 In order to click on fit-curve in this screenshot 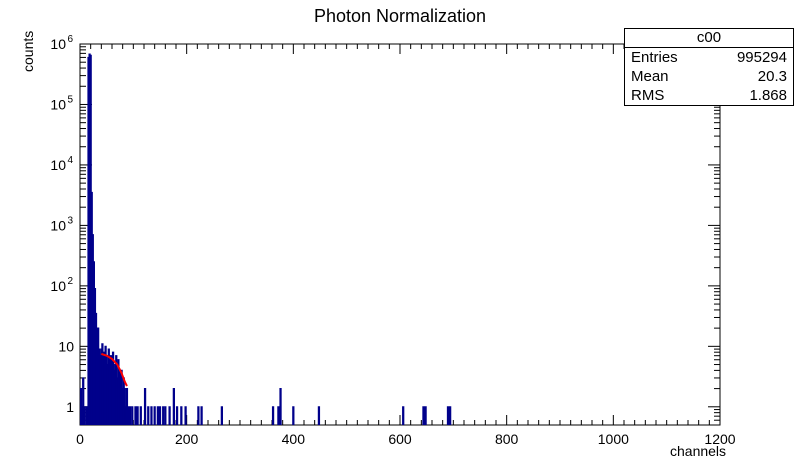, I will do `click(114, 369)`.